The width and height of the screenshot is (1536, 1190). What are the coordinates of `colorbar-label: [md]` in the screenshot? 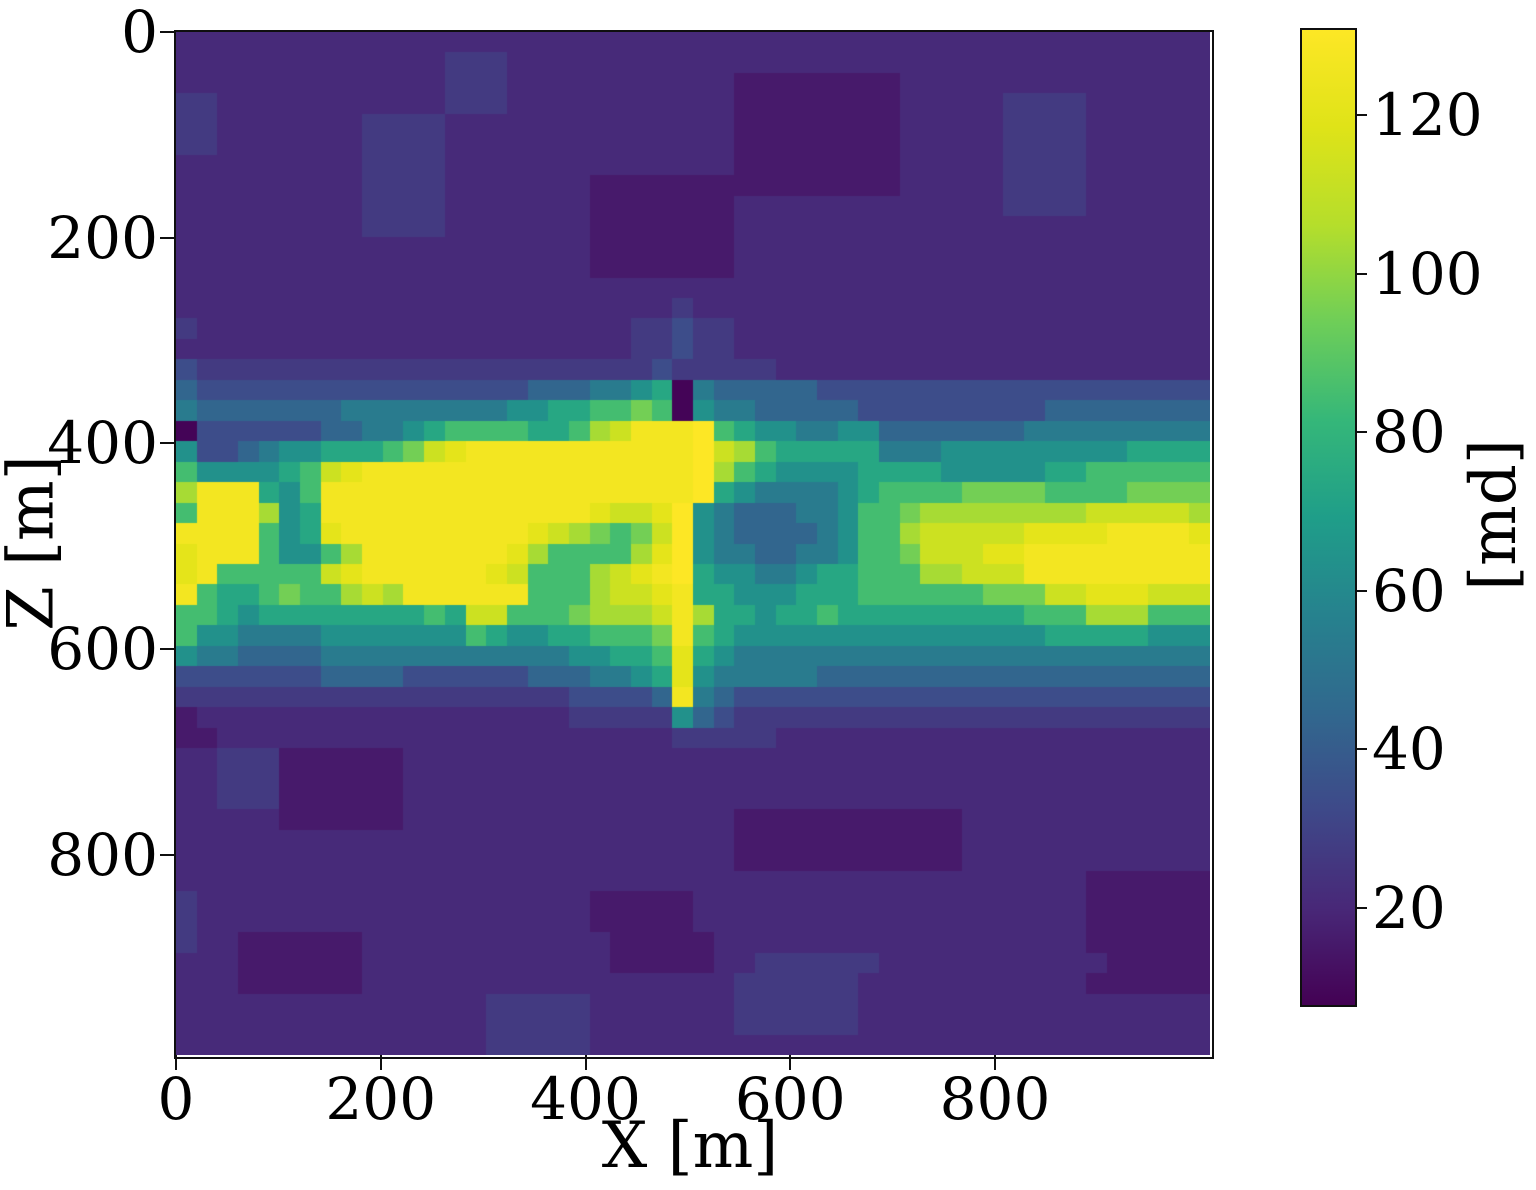 It's located at (1494, 515).